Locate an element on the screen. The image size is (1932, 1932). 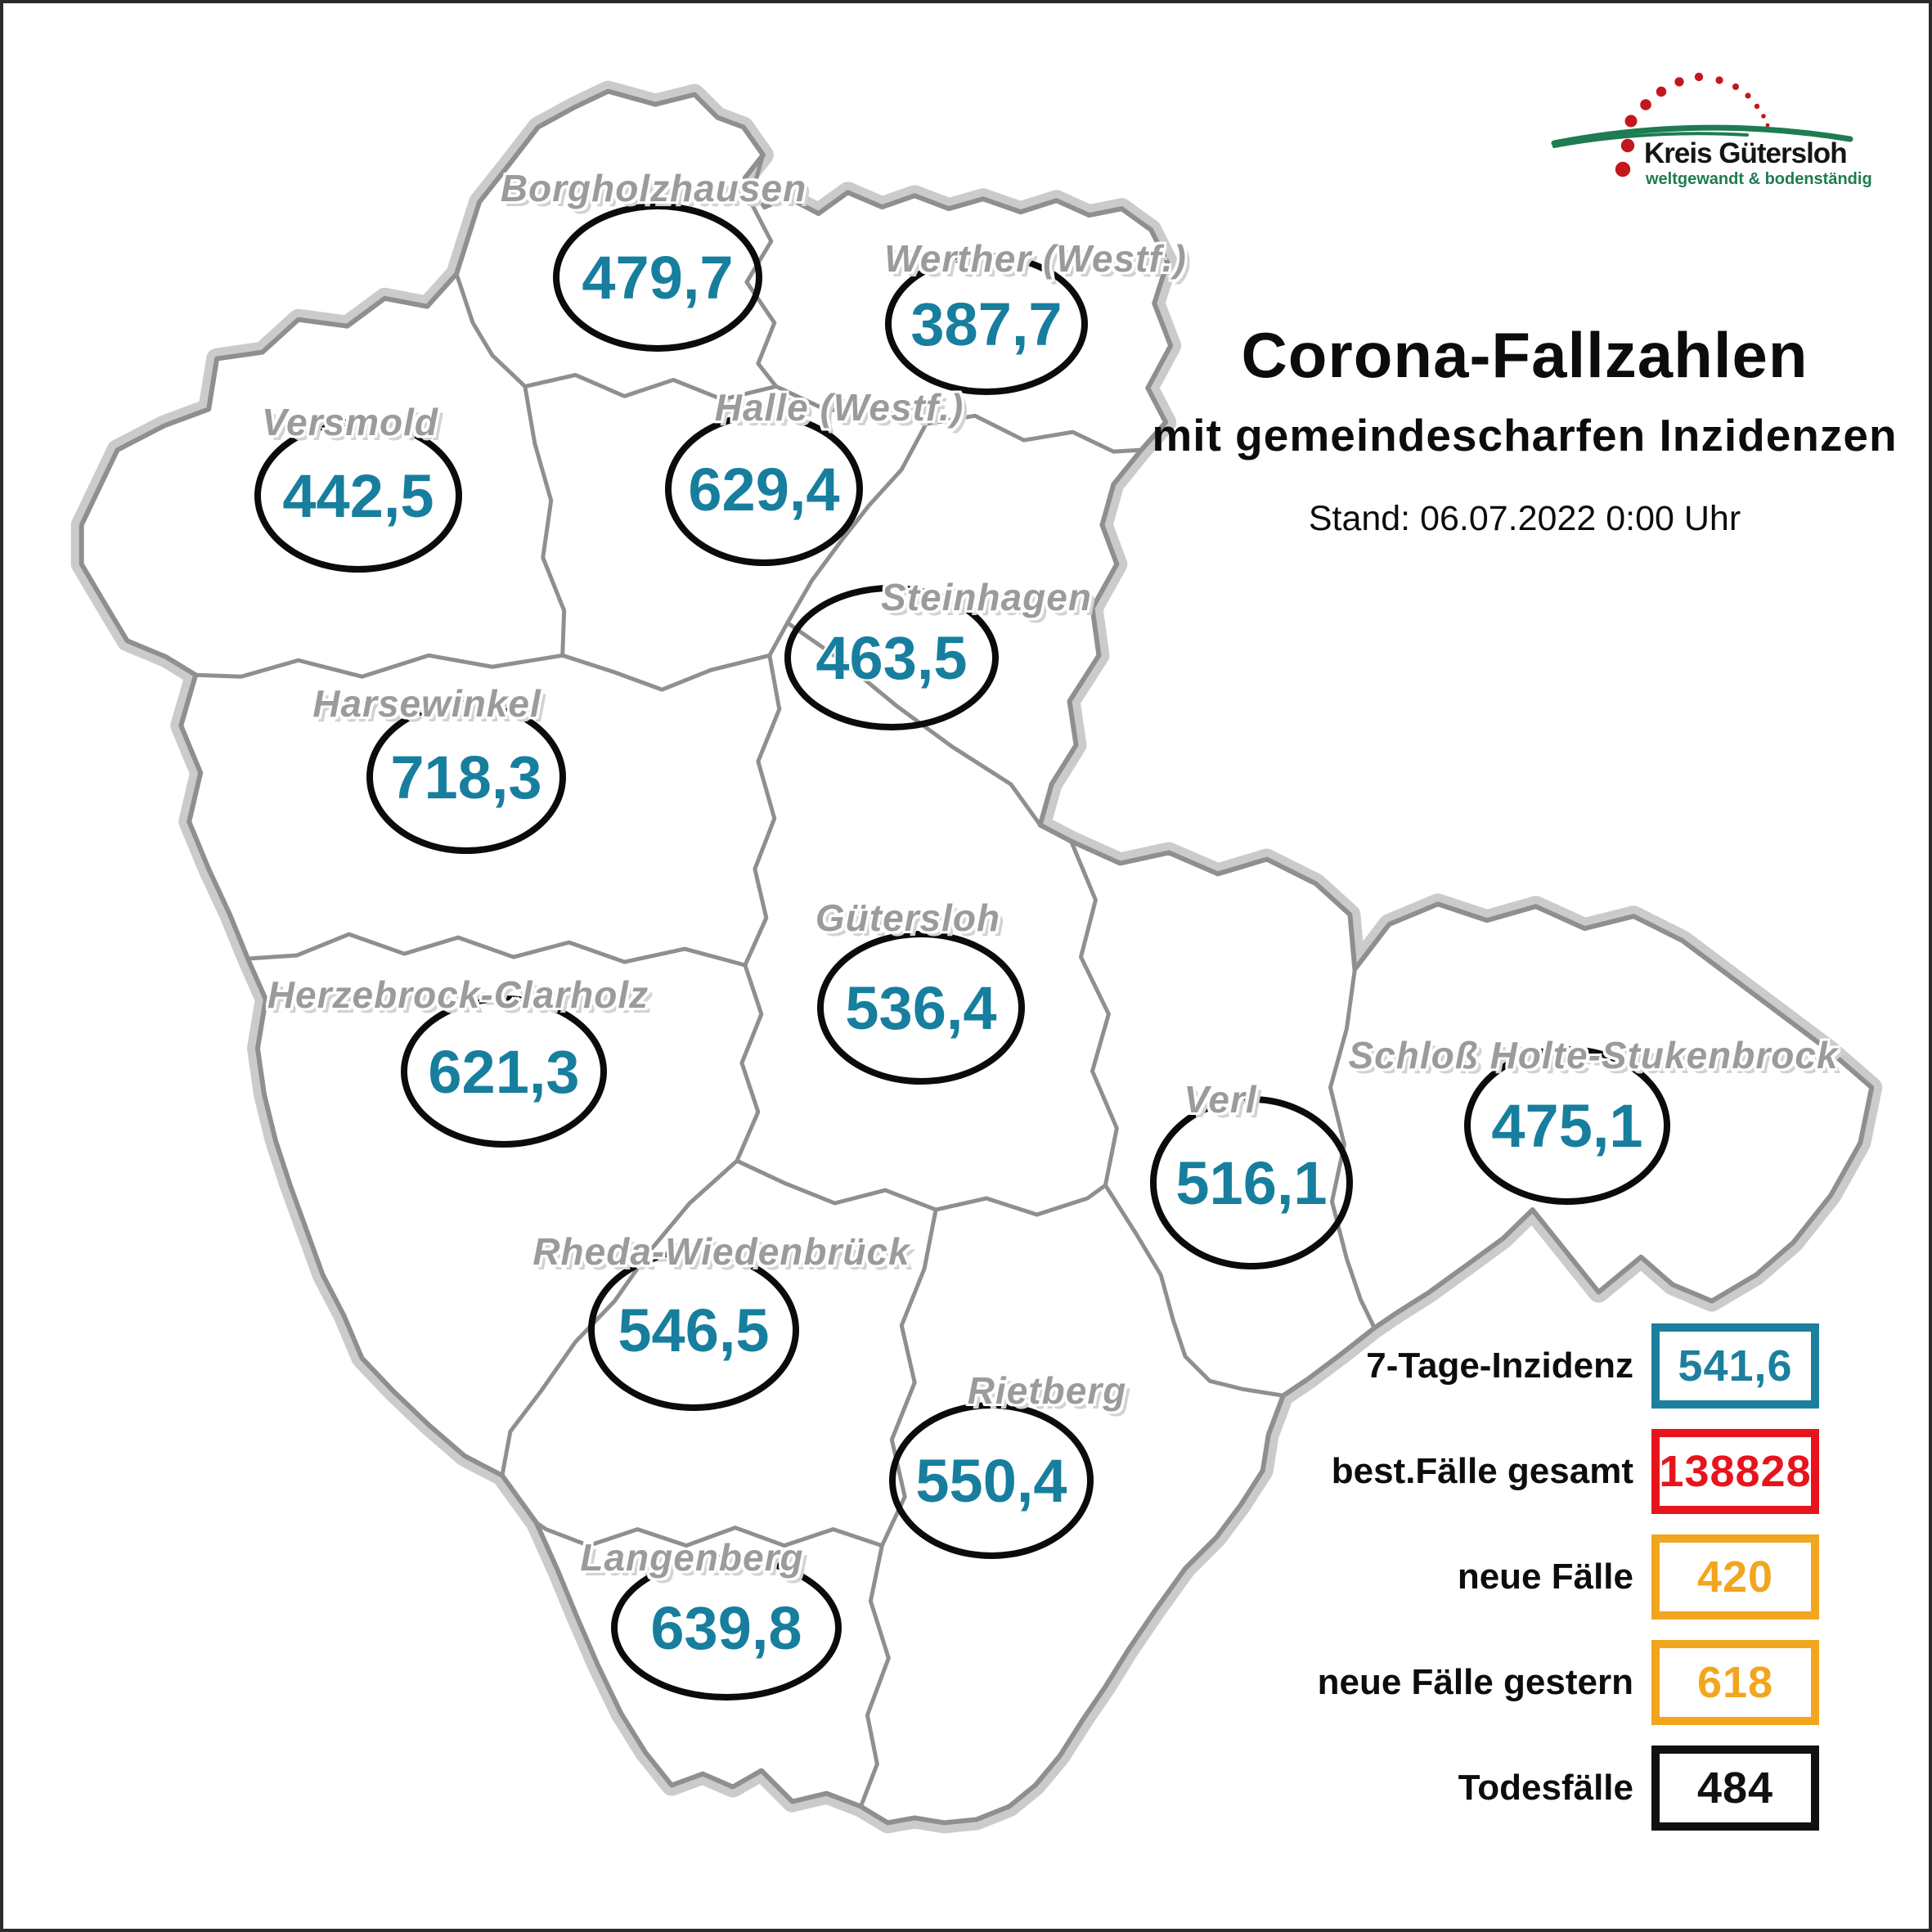
legend-label: neue Fälle gestern is located at coordinates (1475, 1682).